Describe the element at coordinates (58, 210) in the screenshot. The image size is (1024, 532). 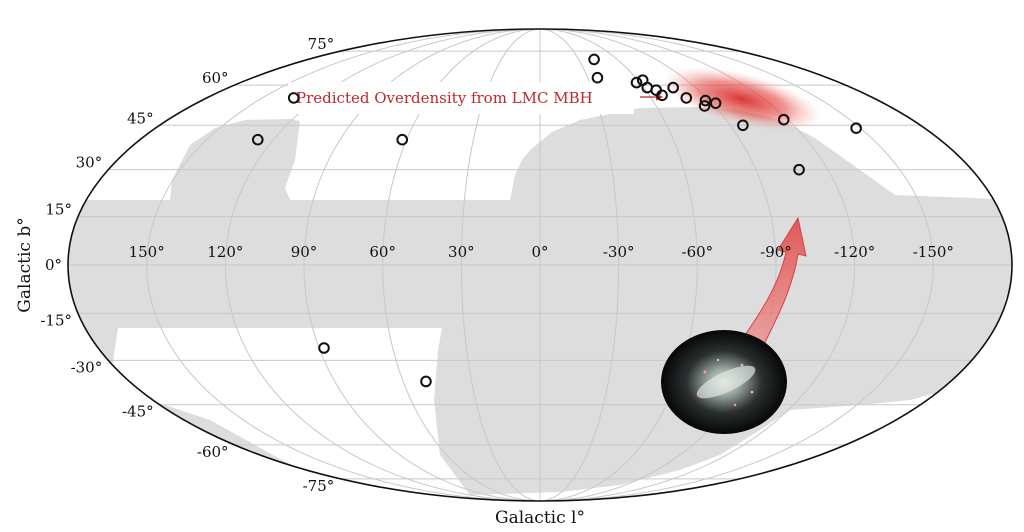
I see `latitude-tick-label: 15°` at that location.